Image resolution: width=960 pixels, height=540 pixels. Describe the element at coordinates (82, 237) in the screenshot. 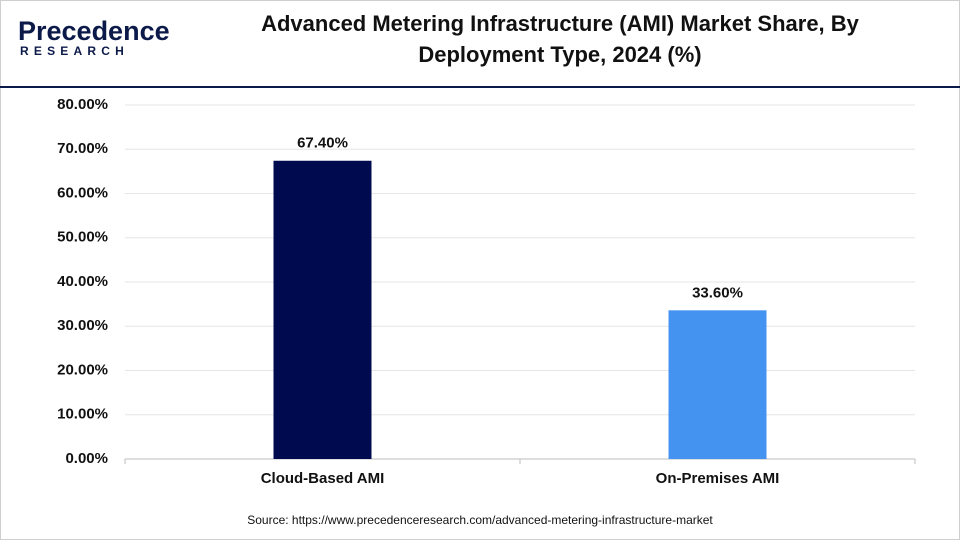

I see `y-tick-label: 50.00%` at that location.